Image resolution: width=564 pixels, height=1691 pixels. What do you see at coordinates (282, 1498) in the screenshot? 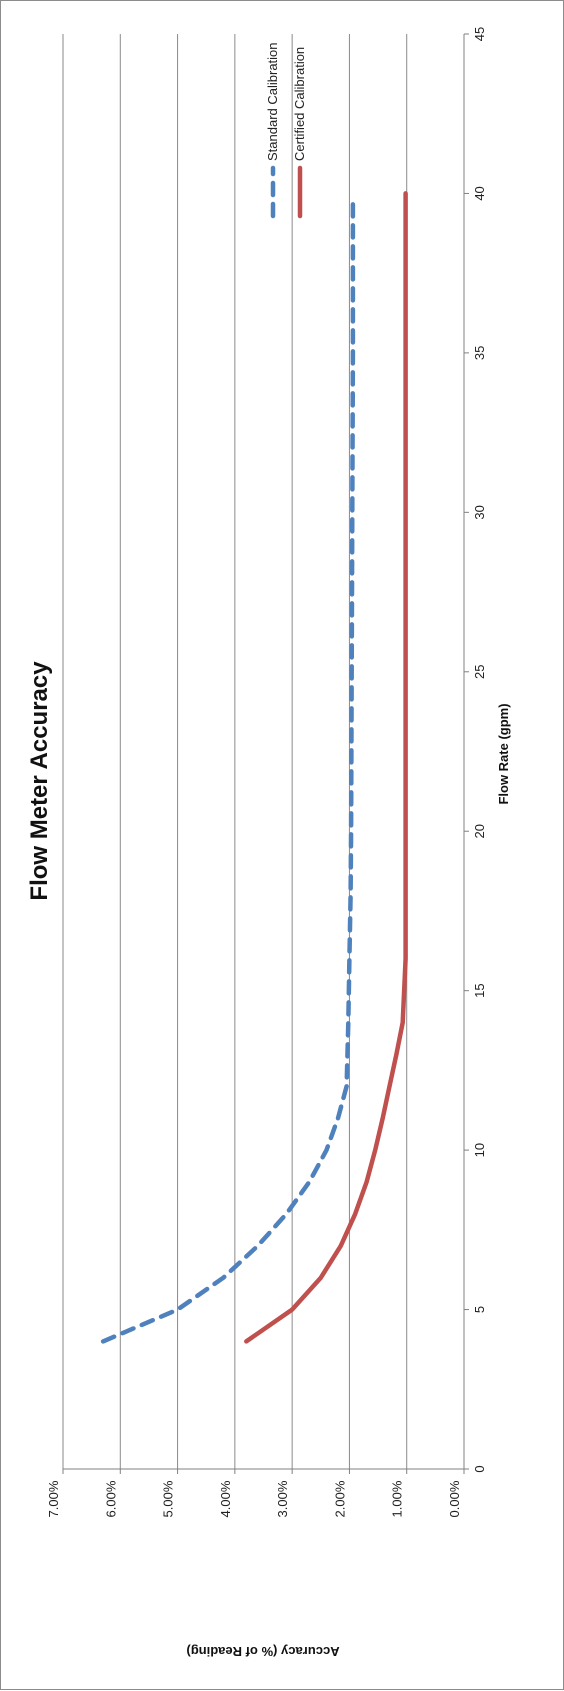
I see `y-tick-label-3: 3.00%` at bounding box center [282, 1498].